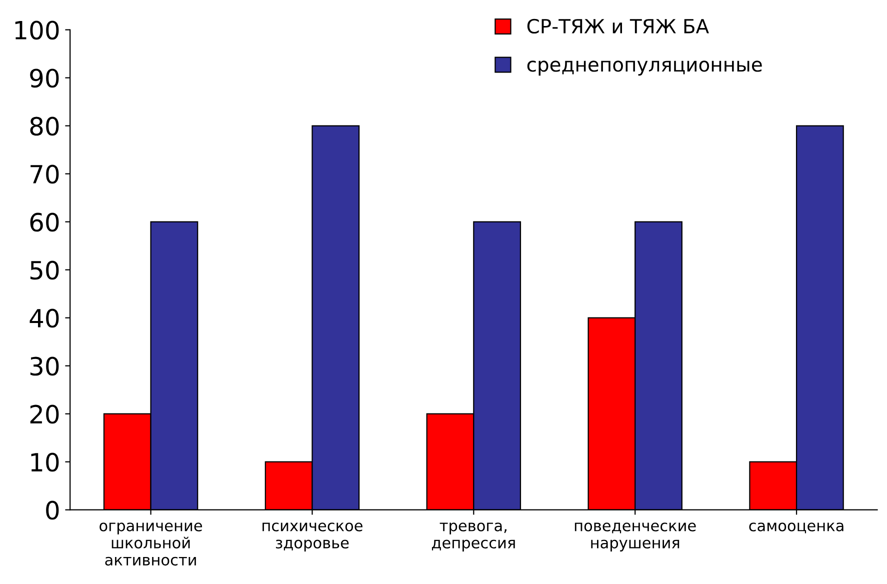  I want to click on legend-label: среднепопуляционные, so click(644, 68).